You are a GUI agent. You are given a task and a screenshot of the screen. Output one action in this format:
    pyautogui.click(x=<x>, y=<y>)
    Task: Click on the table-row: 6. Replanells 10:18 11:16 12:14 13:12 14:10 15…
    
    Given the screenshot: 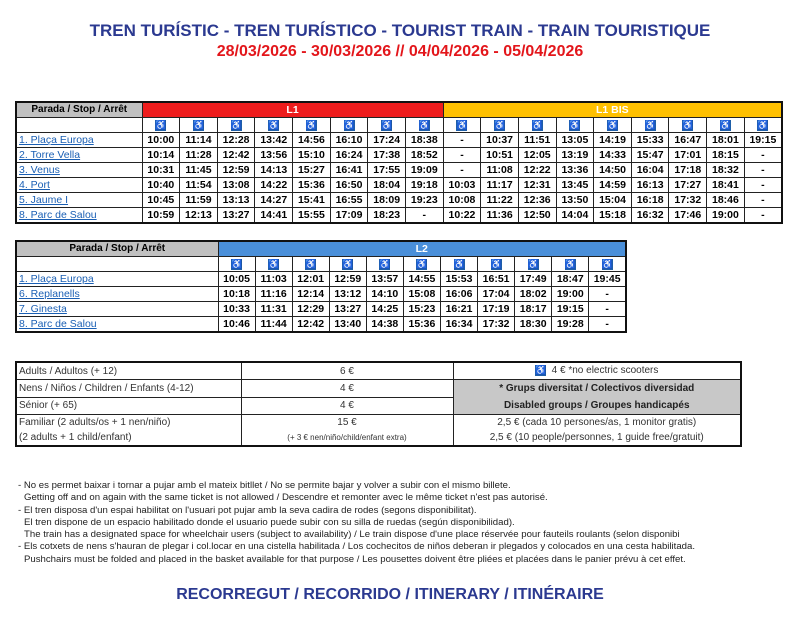 What is the action you would take?
    pyautogui.click(x=321, y=294)
    